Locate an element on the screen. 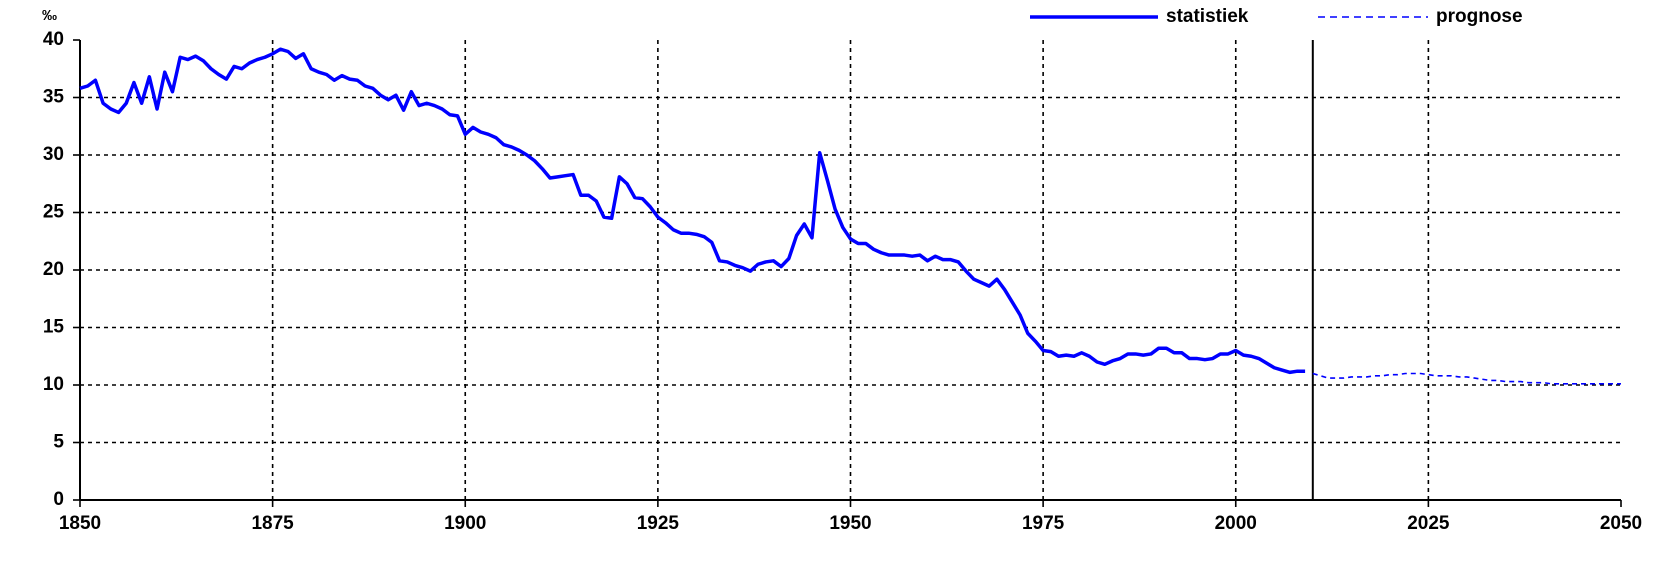  series-line is located at coordinates (1466, 378).